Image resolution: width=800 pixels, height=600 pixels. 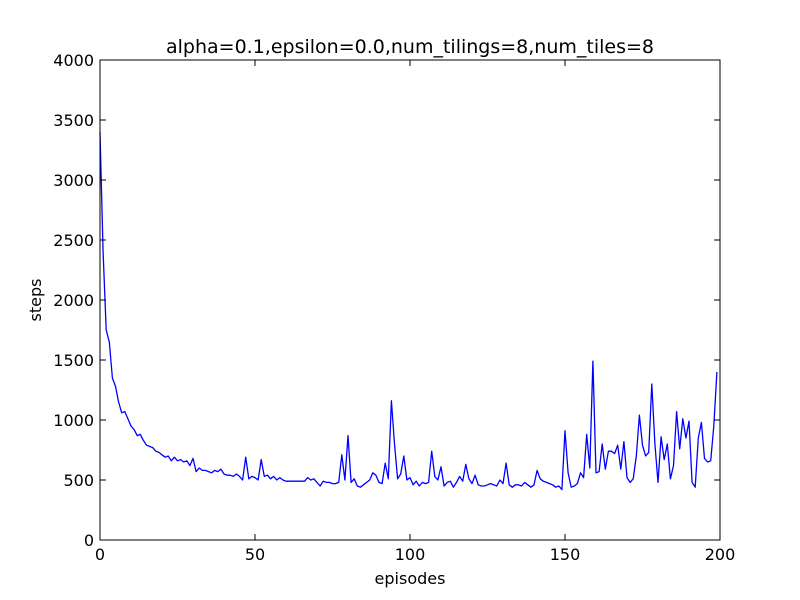 I want to click on x-tick-label: 200, so click(x=720, y=554).